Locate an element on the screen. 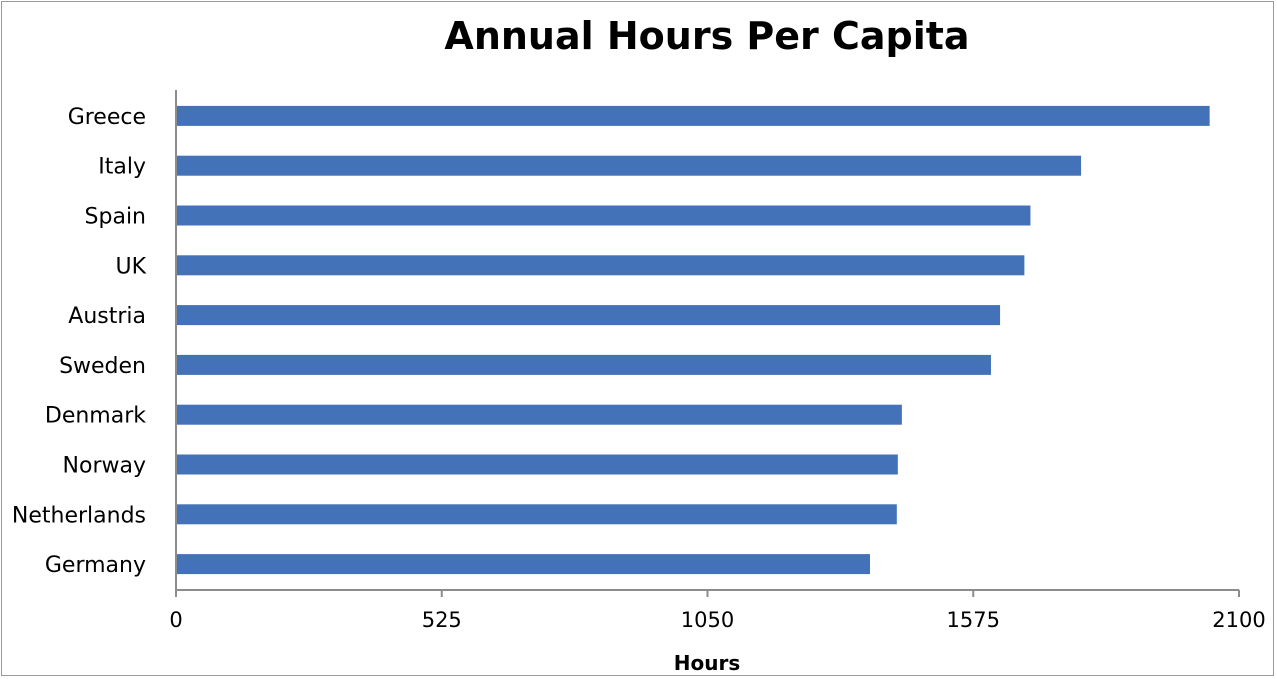 This screenshot has width=1277, height=679. bar-sweden is located at coordinates (583, 364).